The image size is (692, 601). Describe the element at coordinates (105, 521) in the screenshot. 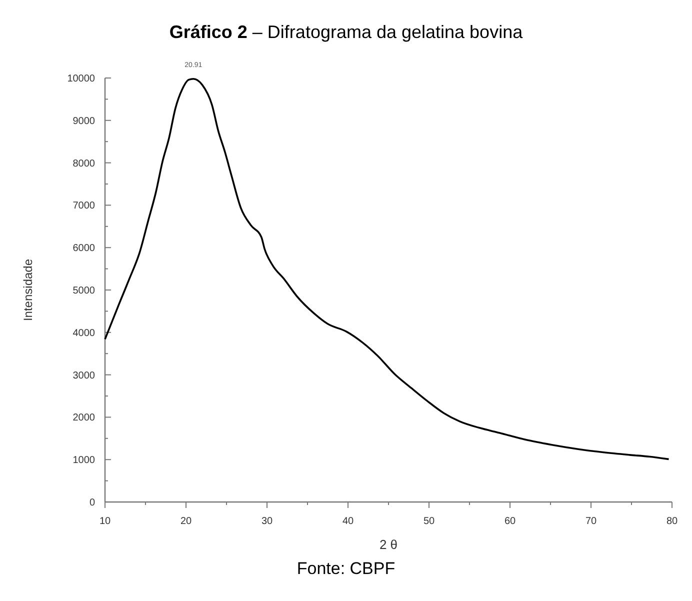

I see `x-tick-label: 10` at that location.